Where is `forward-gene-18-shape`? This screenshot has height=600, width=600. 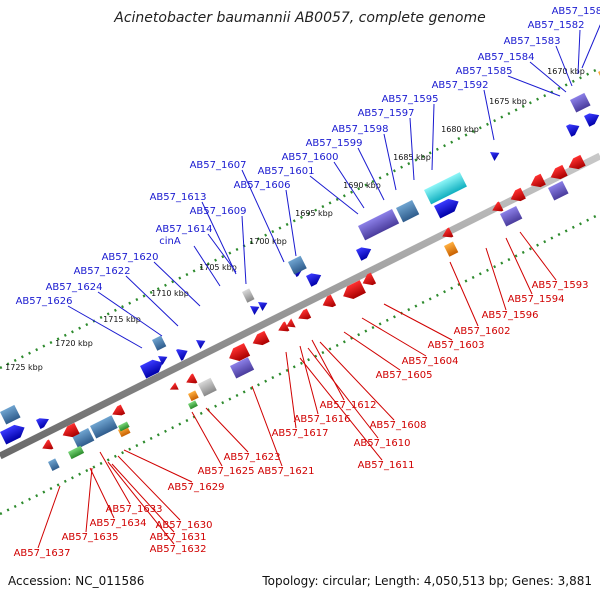
forward-gene-18-shape is located at coordinates (182, 355).